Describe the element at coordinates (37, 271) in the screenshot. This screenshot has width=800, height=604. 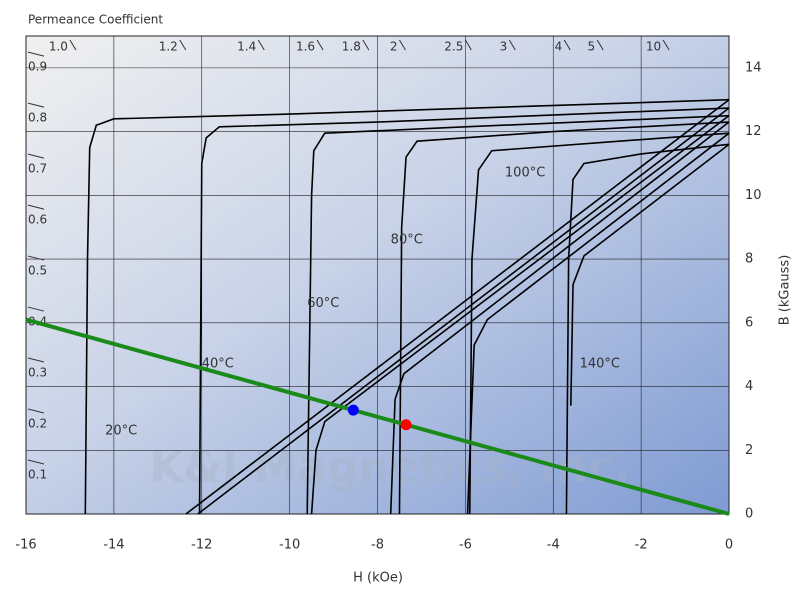
I see `permeance-tick-label: 0.5` at that location.